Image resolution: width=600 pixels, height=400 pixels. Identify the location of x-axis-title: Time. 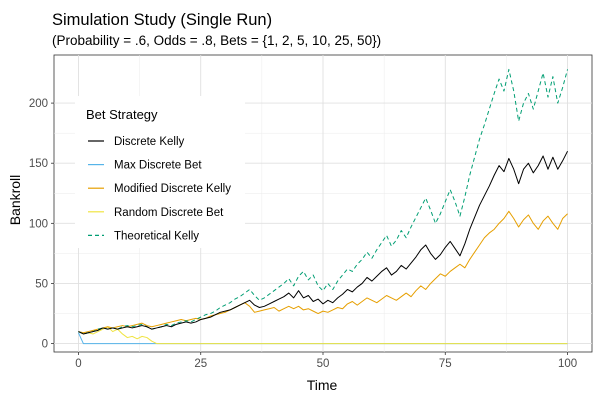
(322, 385).